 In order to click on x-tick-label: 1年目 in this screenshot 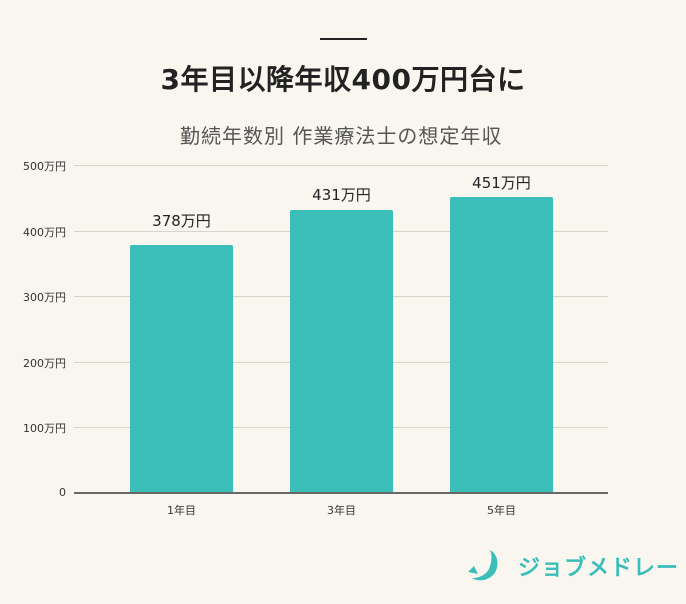, I will do `click(181, 510)`.